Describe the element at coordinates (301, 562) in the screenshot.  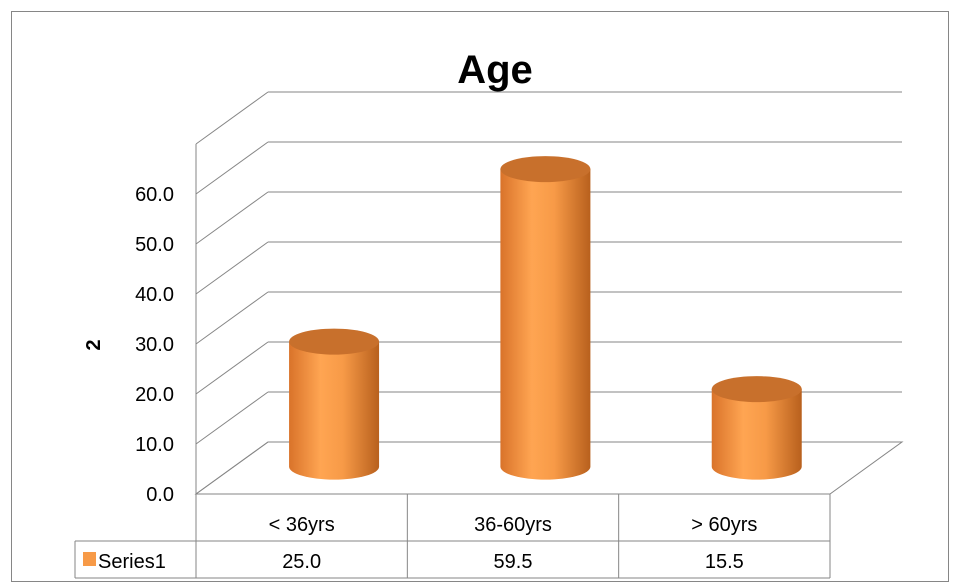
I see `data-value-label: 25.0` at that location.